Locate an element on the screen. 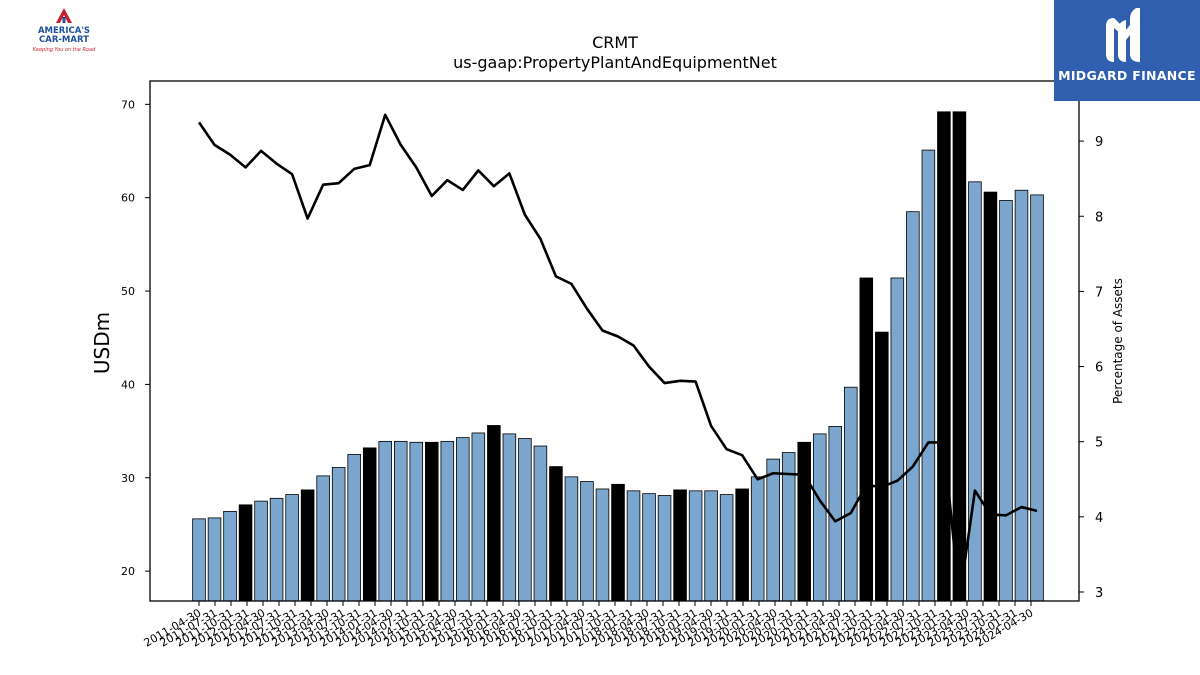 The image size is (1200, 675). y2-tick-label: 7 is located at coordinates (1099, 292).